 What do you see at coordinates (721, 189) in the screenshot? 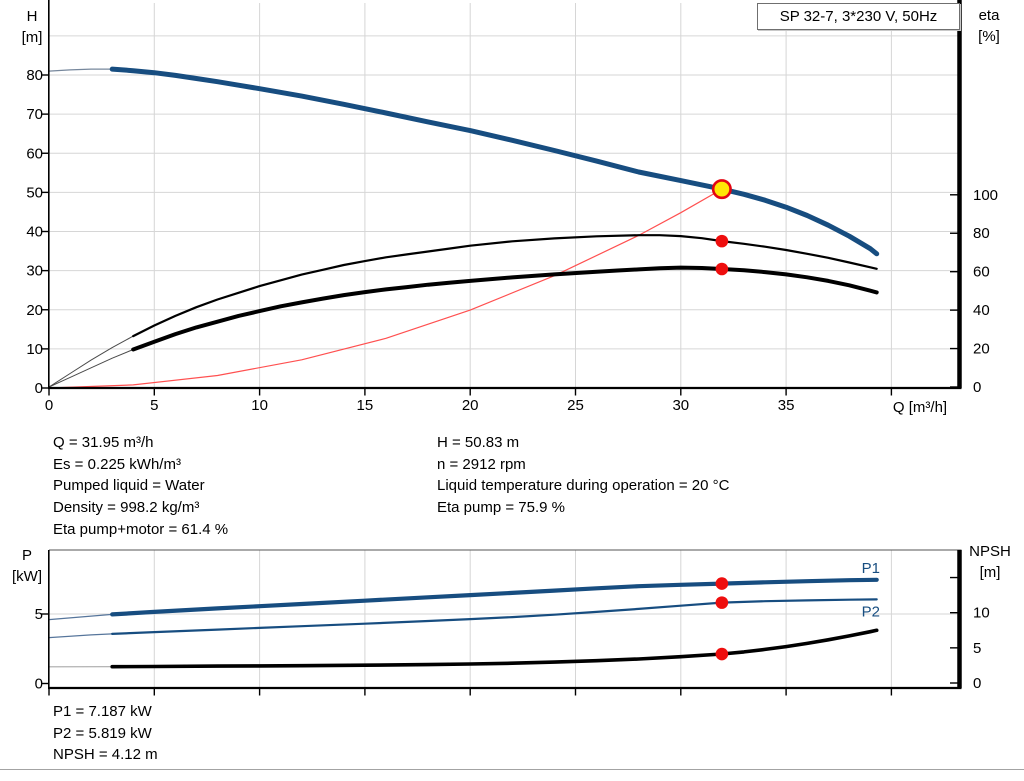
I see `duty-point-marker` at bounding box center [721, 189].